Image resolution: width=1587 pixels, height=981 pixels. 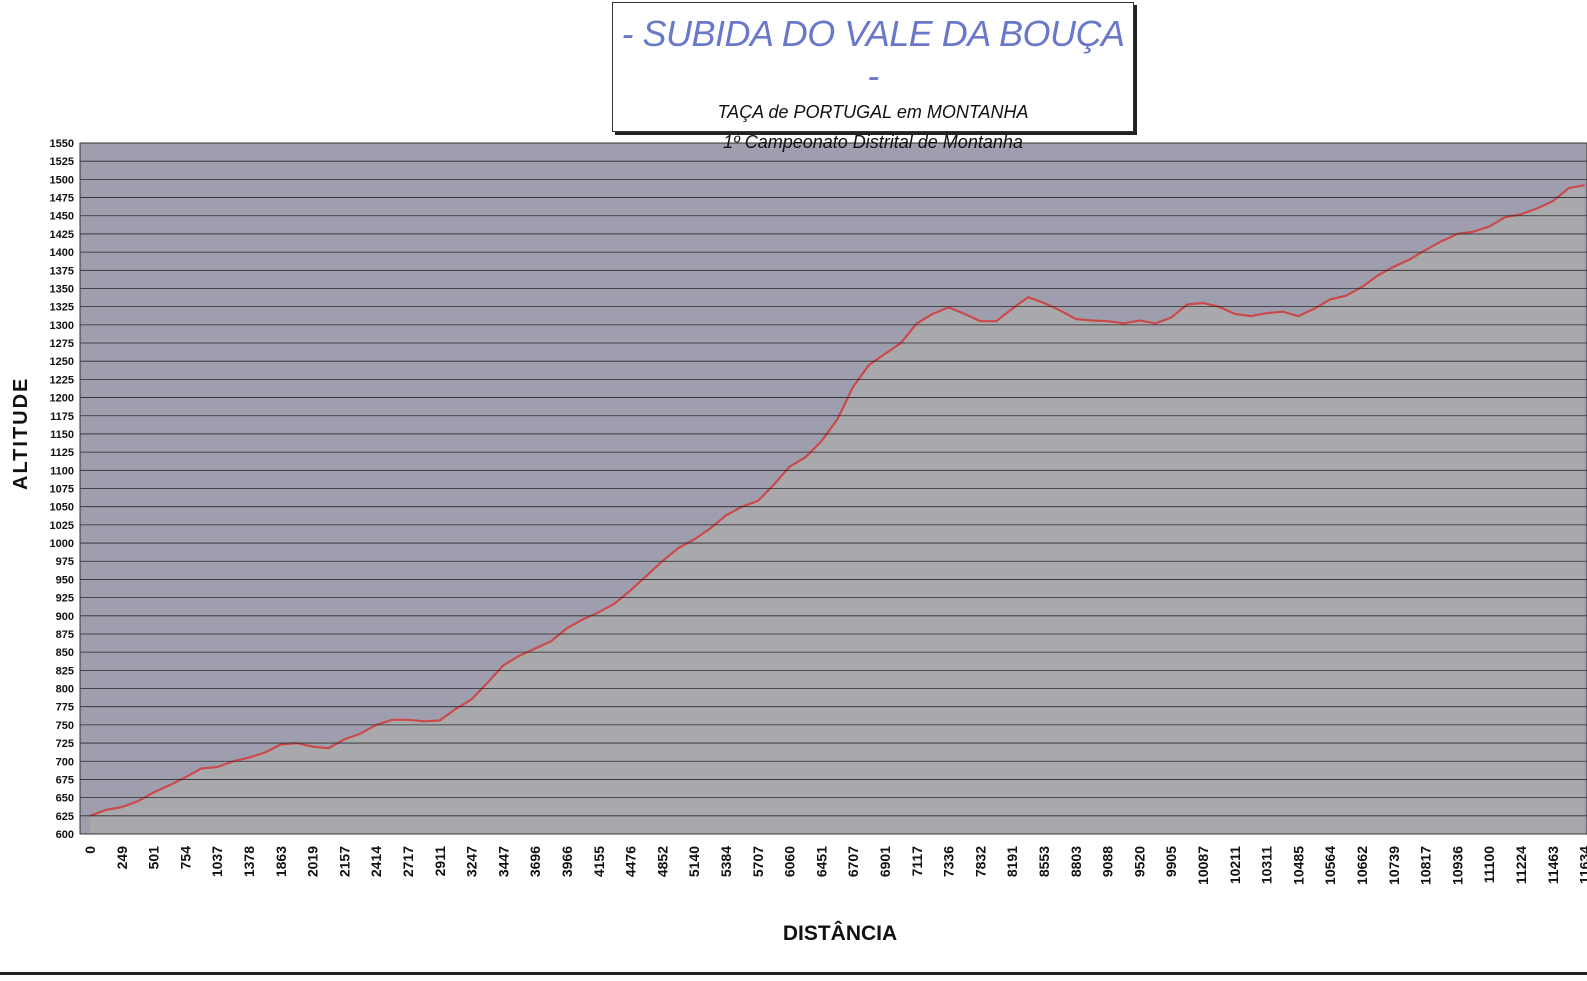 I want to click on y-tick-label: 950, so click(x=65, y=580).